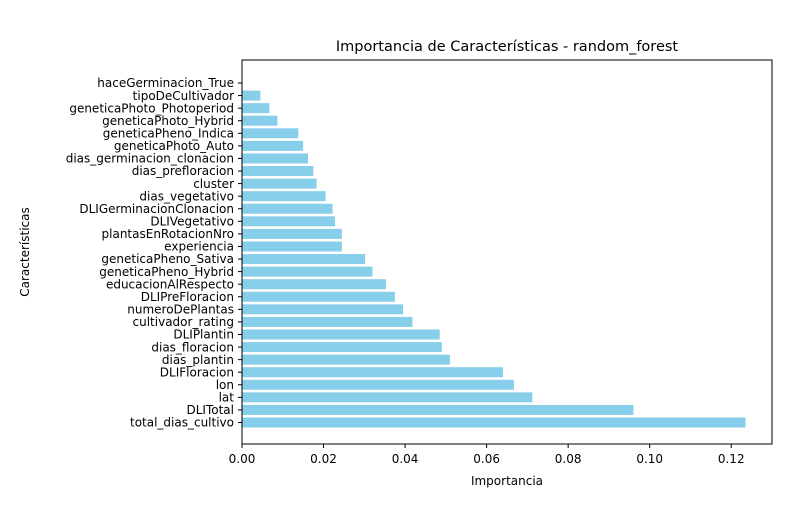  I want to click on x-tick-label: 0.08, so click(568, 459).